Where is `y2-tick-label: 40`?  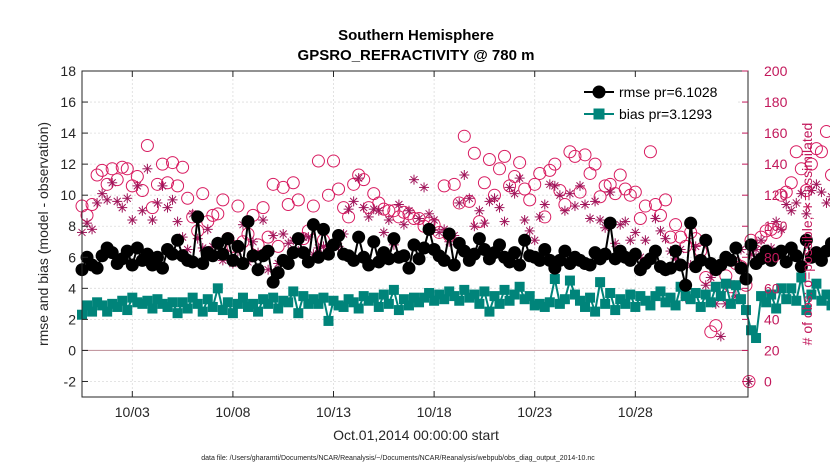
y2-tick-label: 40 is located at coordinates (772, 319).